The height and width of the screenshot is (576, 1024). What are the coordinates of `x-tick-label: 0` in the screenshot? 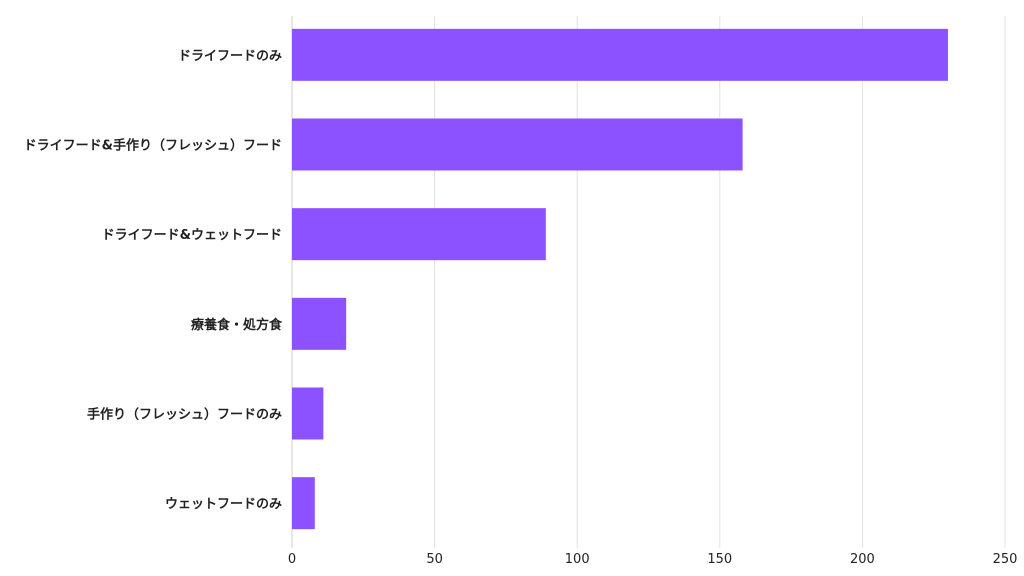 It's located at (292, 559).